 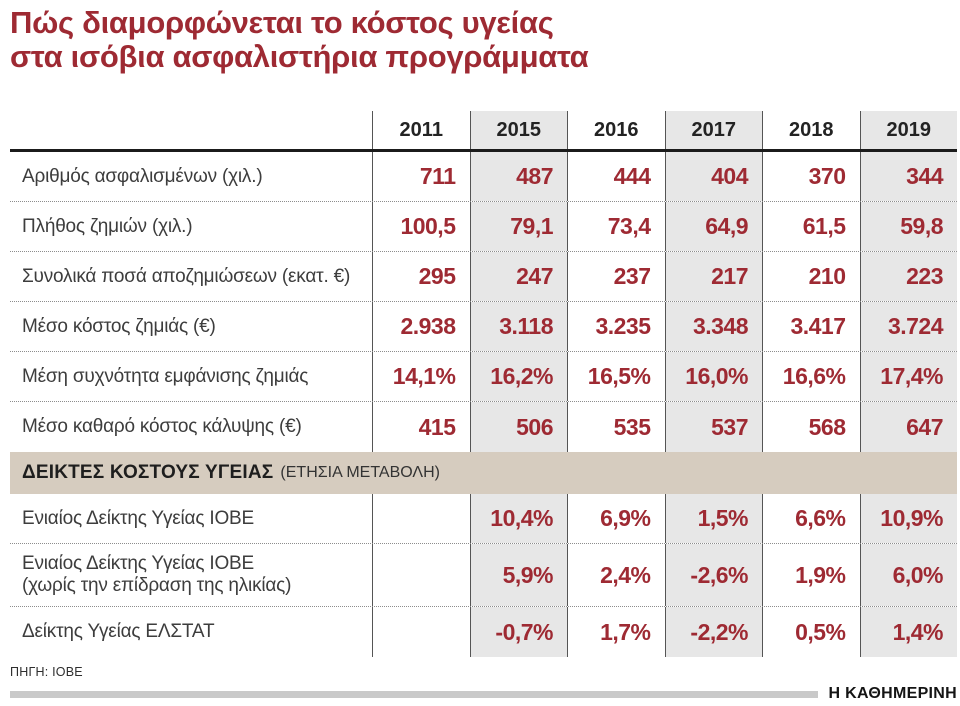 What do you see at coordinates (421, 130) in the screenshot?
I see `year-header-2011: 2011` at bounding box center [421, 130].